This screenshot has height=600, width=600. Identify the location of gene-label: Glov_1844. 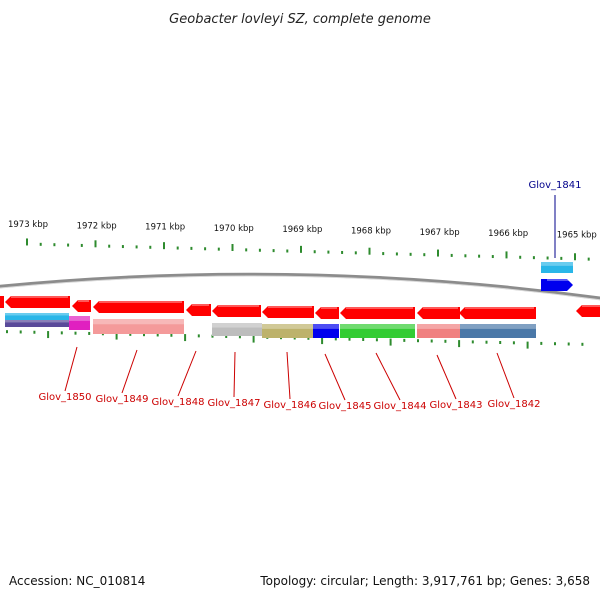
(399, 406).